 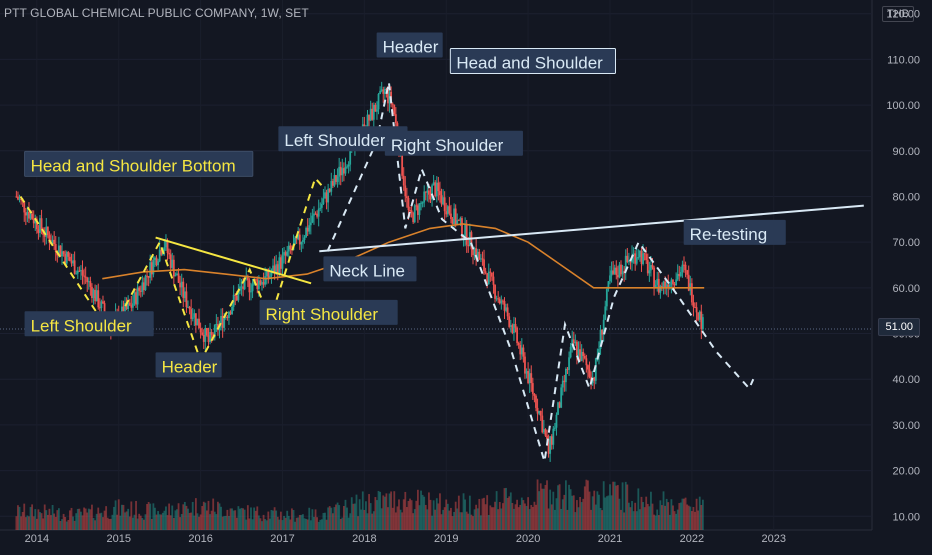 What do you see at coordinates (906, 289) in the screenshot?
I see `y-tick-label: 60.00` at bounding box center [906, 289].